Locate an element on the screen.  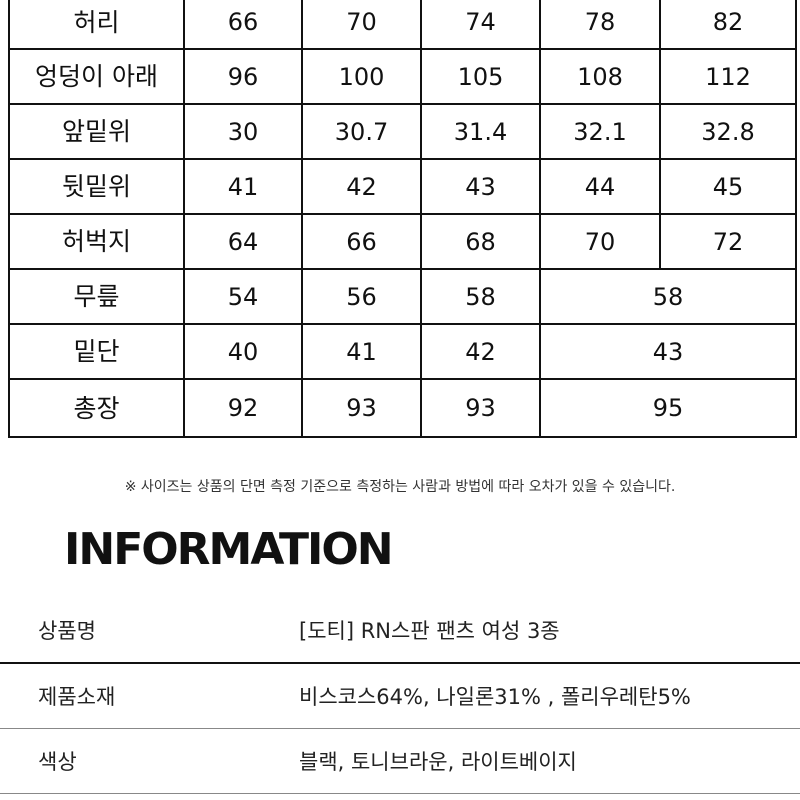
size-cell: 112 is located at coordinates (728, 76).